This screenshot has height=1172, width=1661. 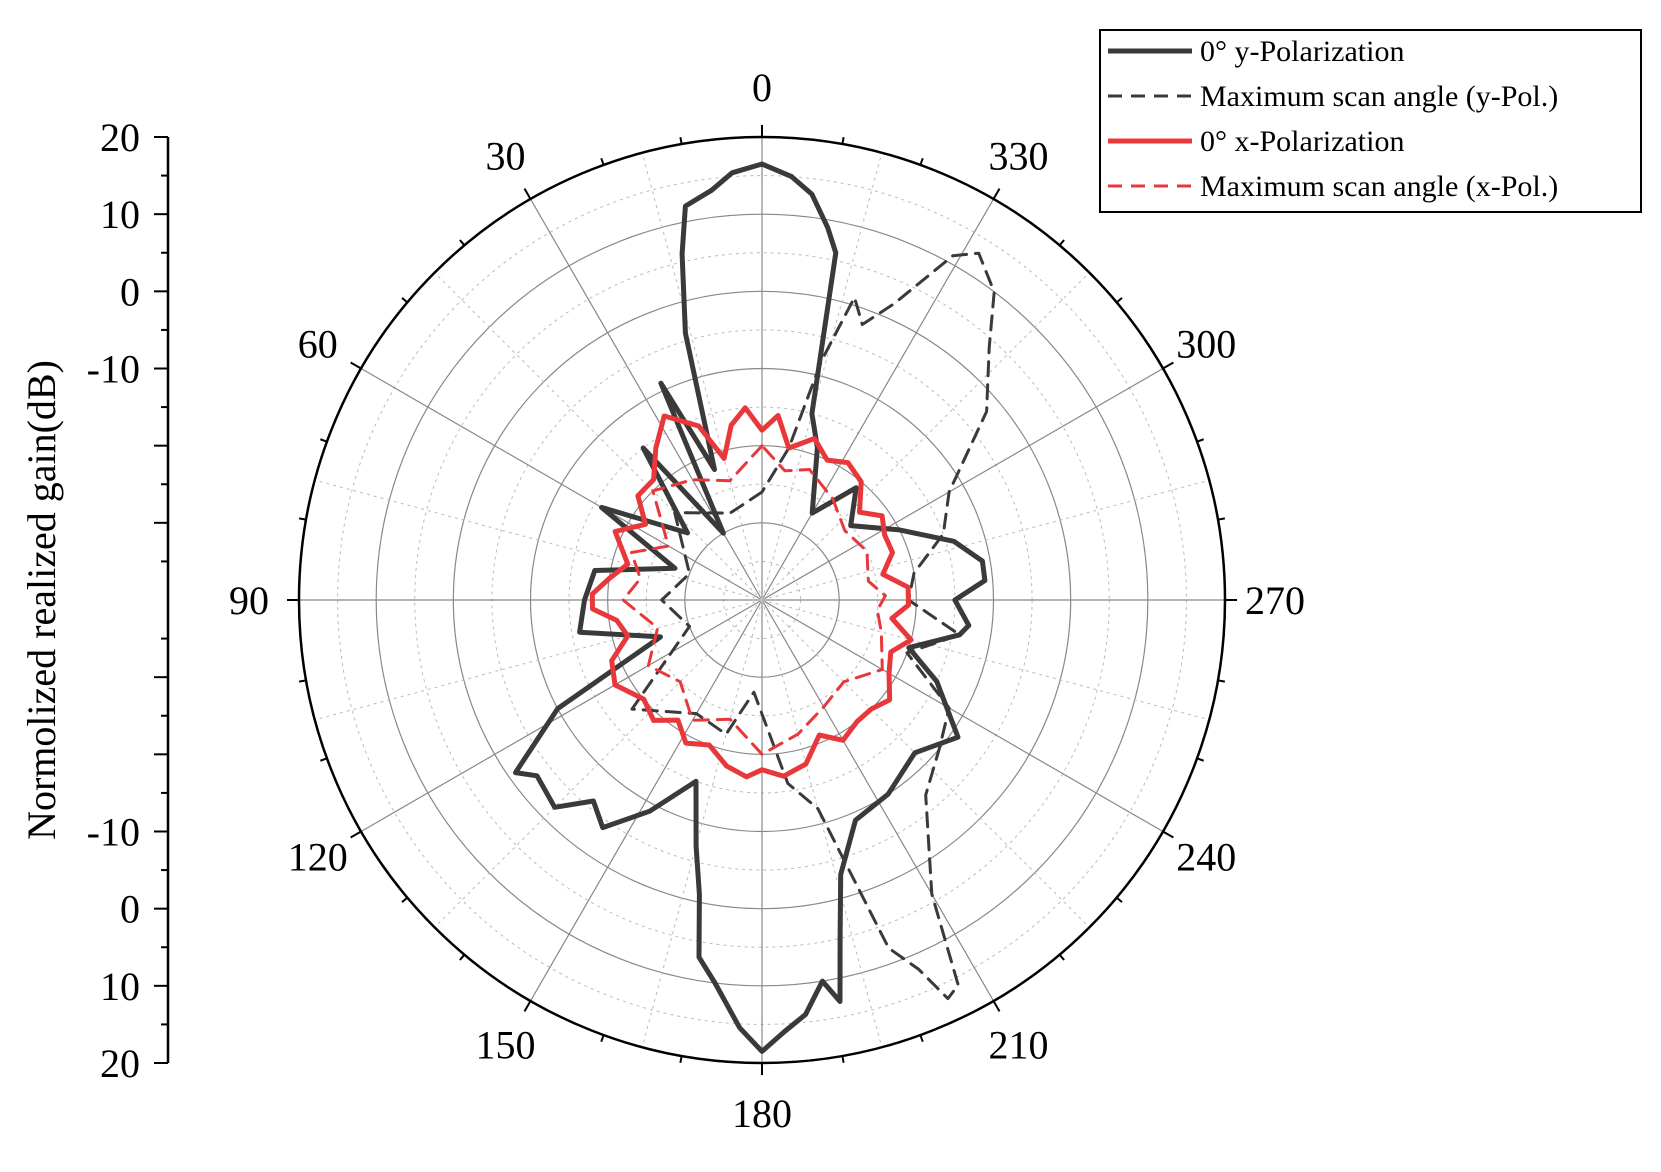 I want to click on angle-label: 300, so click(x=1206, y=344).